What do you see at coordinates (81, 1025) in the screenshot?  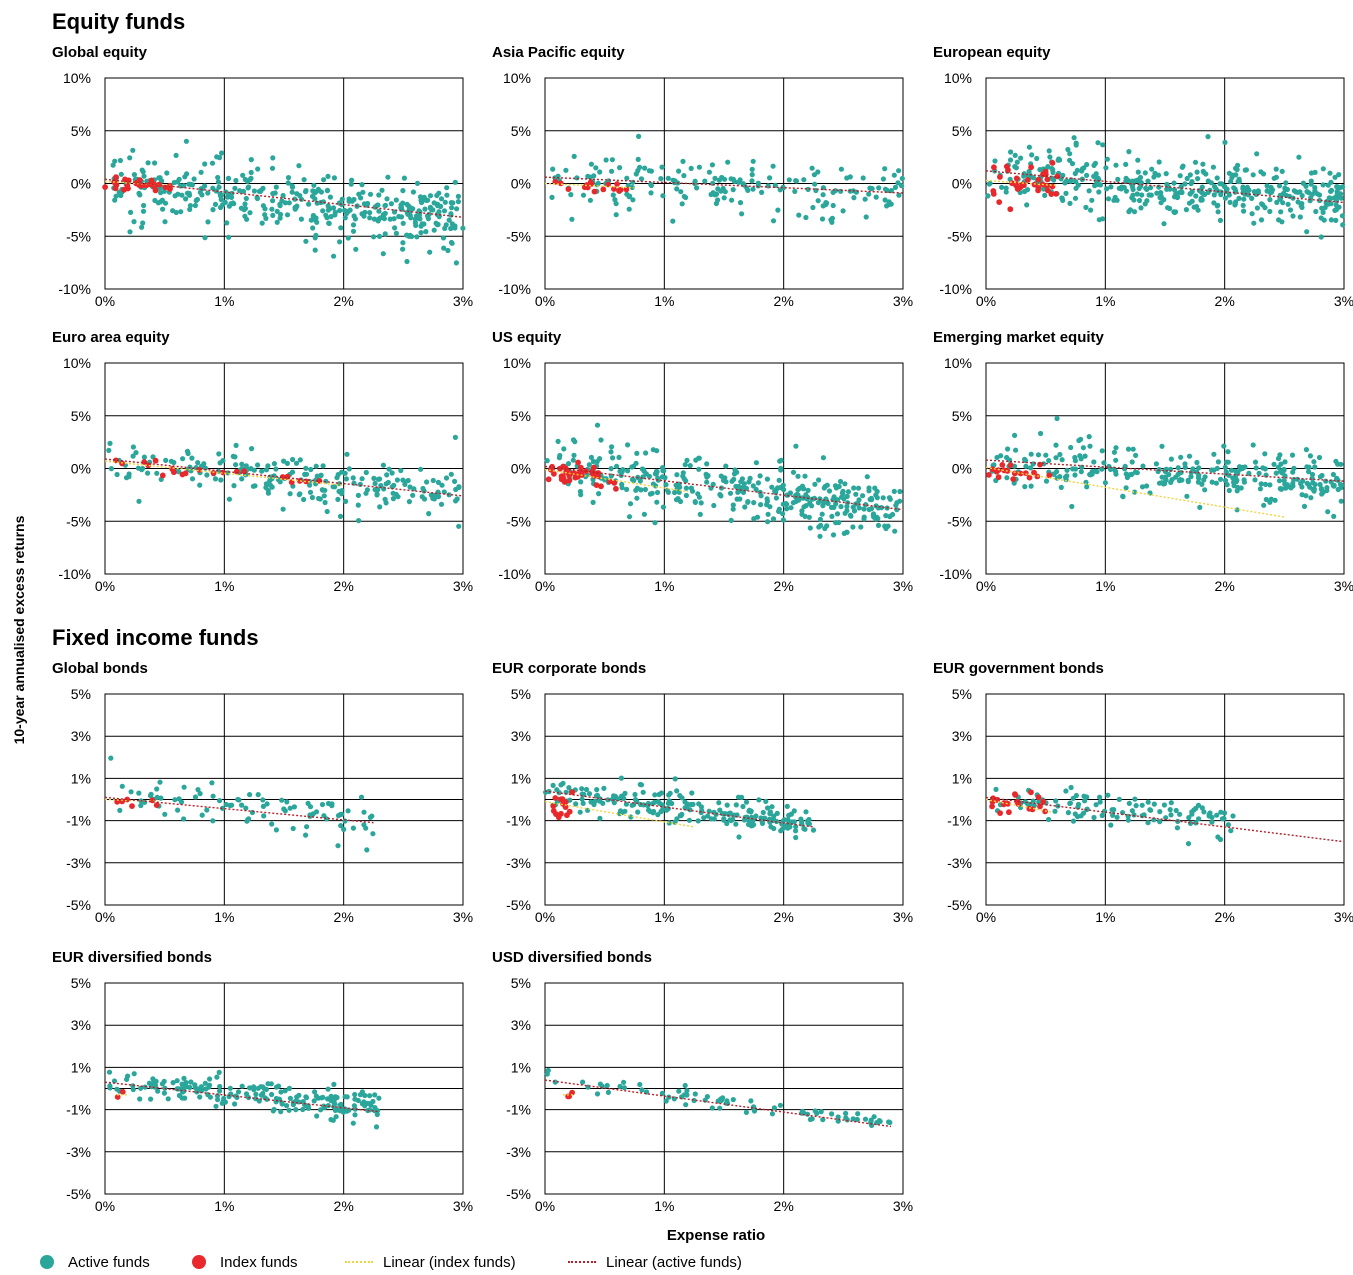 I see `y-tick-label: 3%` at bounding box center [81, 1025].